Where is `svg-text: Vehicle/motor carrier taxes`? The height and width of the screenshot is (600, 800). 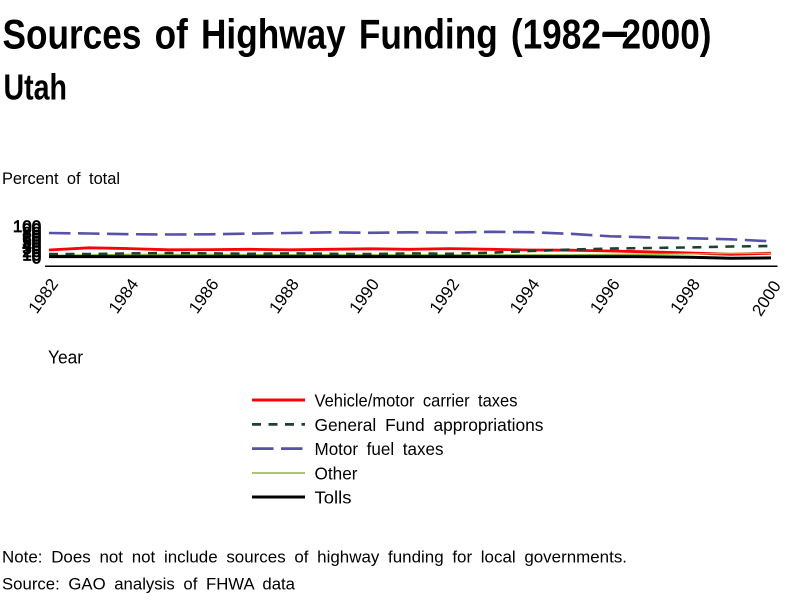 svg-text: Vehicle/motor carrier taxes is located at coordinates (416, 401).